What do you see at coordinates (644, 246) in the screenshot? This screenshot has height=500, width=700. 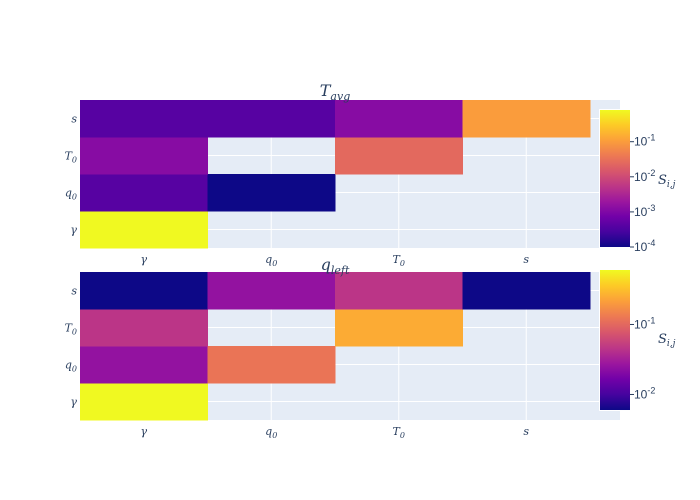 I see `colorbar-tick-label: 10⁻⁴` at bounding box center [644, 246].